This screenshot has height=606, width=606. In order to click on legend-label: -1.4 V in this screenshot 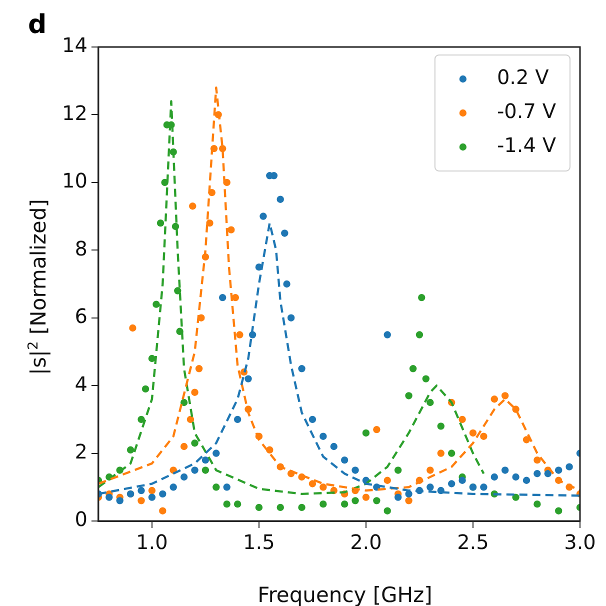, I will do `click(526, 145)`.